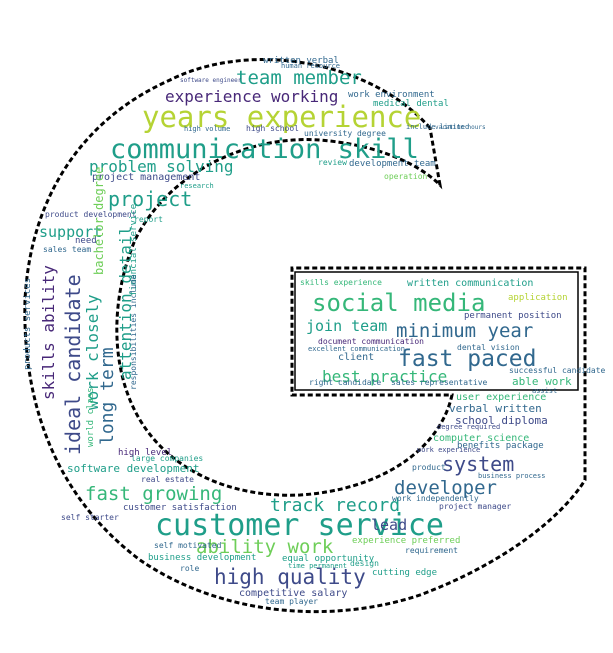  Describe the element at coordinates (91, 214) in the screenshot. I see `cloud-word: product development` at that location.